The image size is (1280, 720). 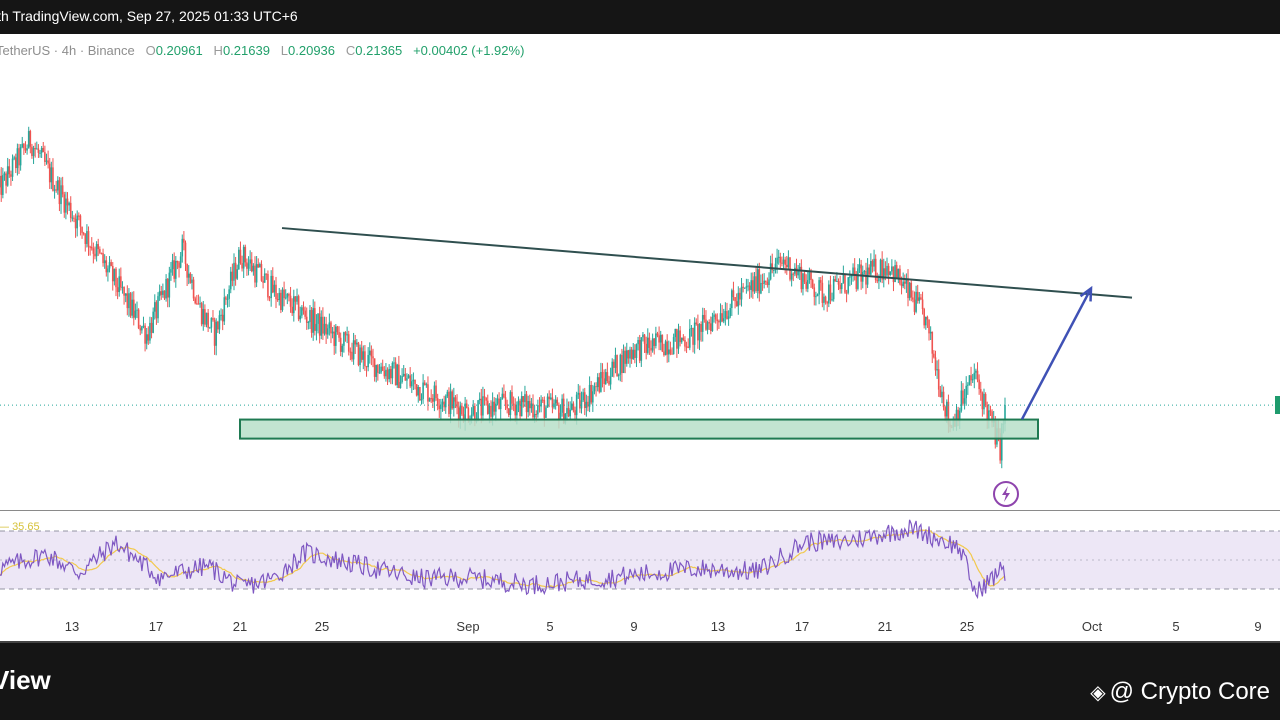 I want to click on pane-divider, so click(x=640, y=510).